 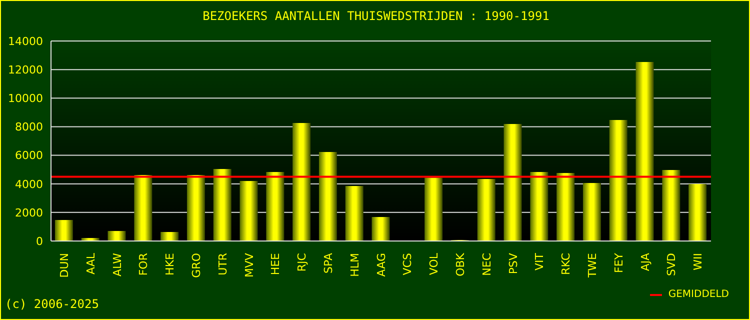 What do you see at coordinates (197, 265) in the screenshot?
I see `x-tick-label: GRO` at bounding box center [197, 265].